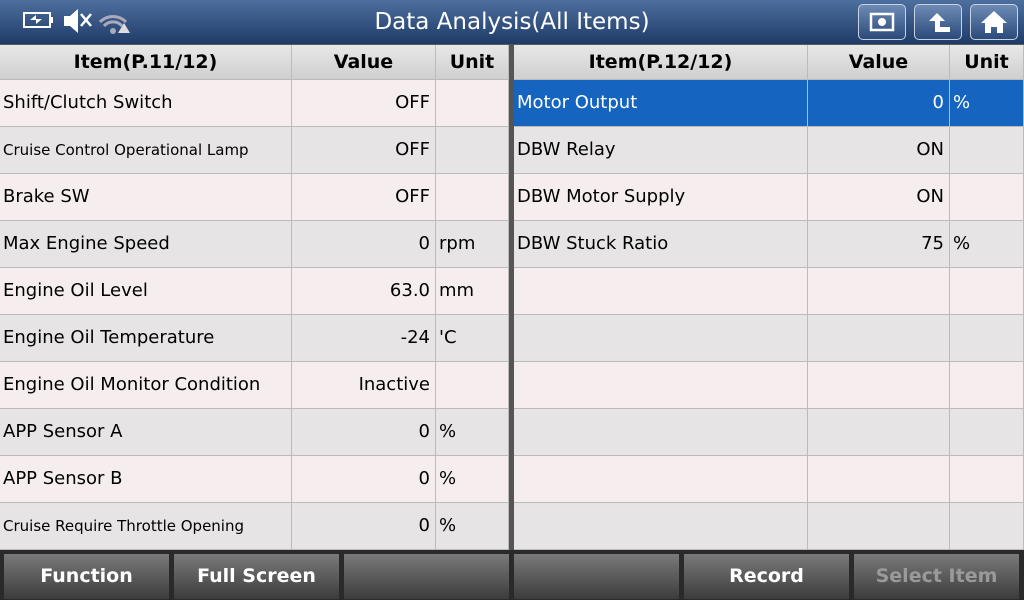 The image size is (1024, 600). Describe the element at coordinates (661, 150) in the screenshot. I see `cell-item: DBW Relay` at that location.